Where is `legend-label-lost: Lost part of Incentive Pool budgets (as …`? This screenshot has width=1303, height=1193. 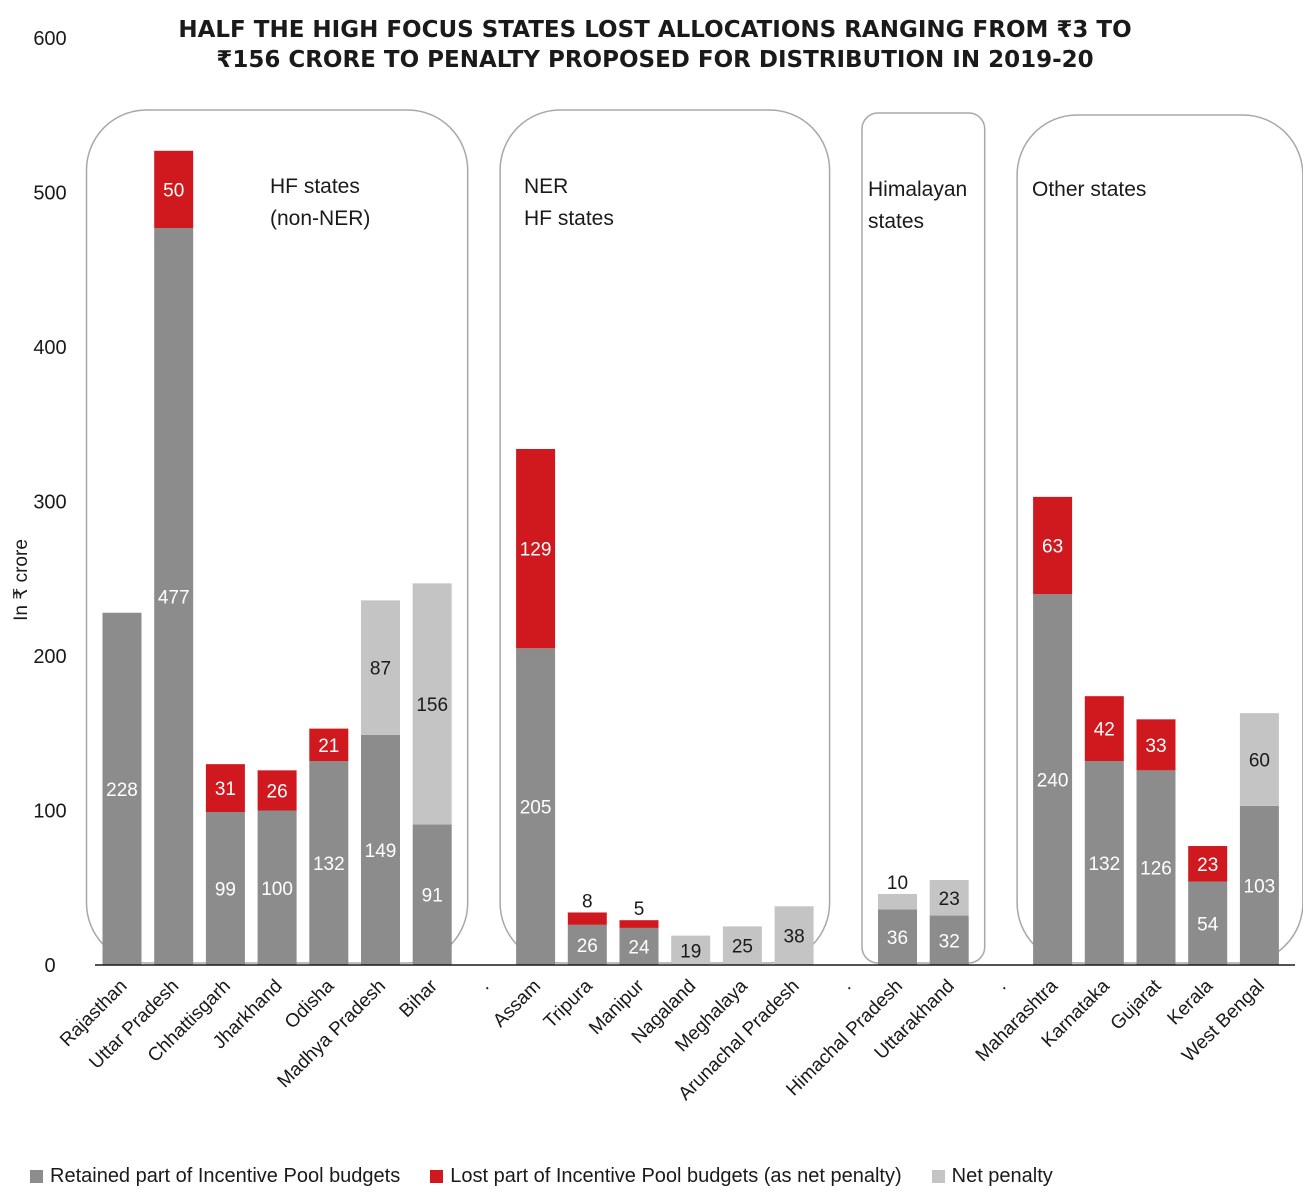
legend-label-lost: Lost part of Incentive Pool budgets (as … is located at coordinates (676, 1176).